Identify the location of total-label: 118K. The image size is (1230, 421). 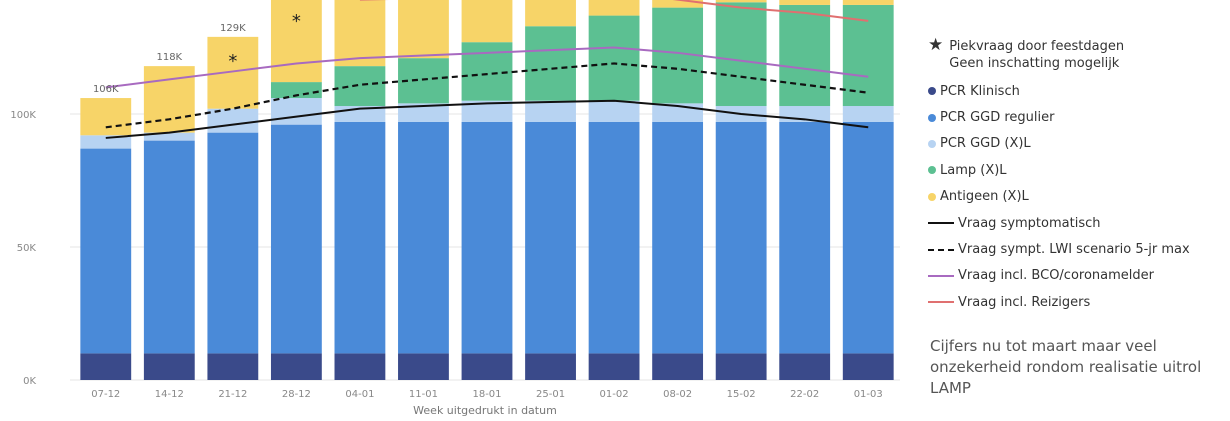
(169, 57).